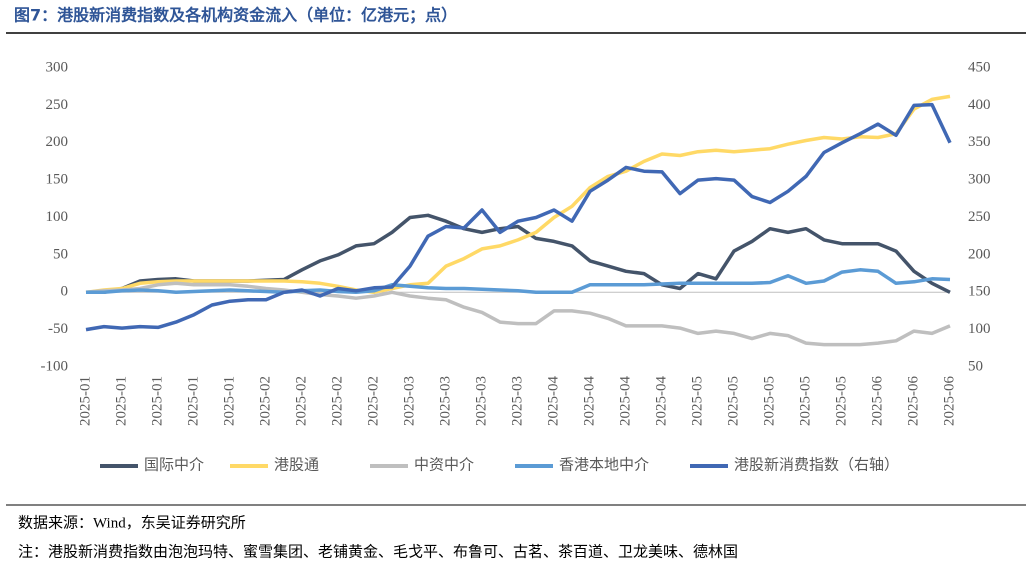  I want to click on y-tick-label: 150, so click(57, 180).